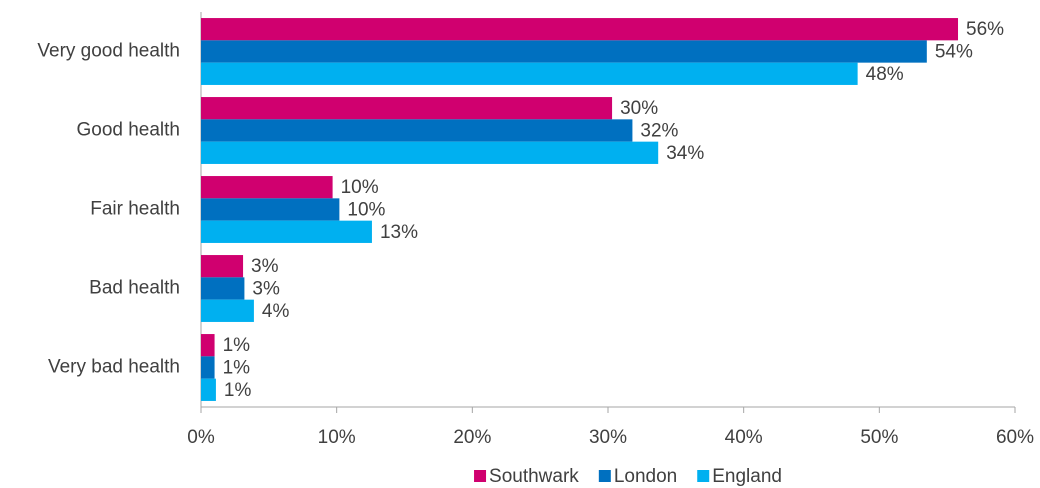 The width and height of the screenshot is (1040, 488). What do you see at coordinates (879, 437) in the screenshot?
I see `x-tick-label: 50%` at bounding box center [879, 437].